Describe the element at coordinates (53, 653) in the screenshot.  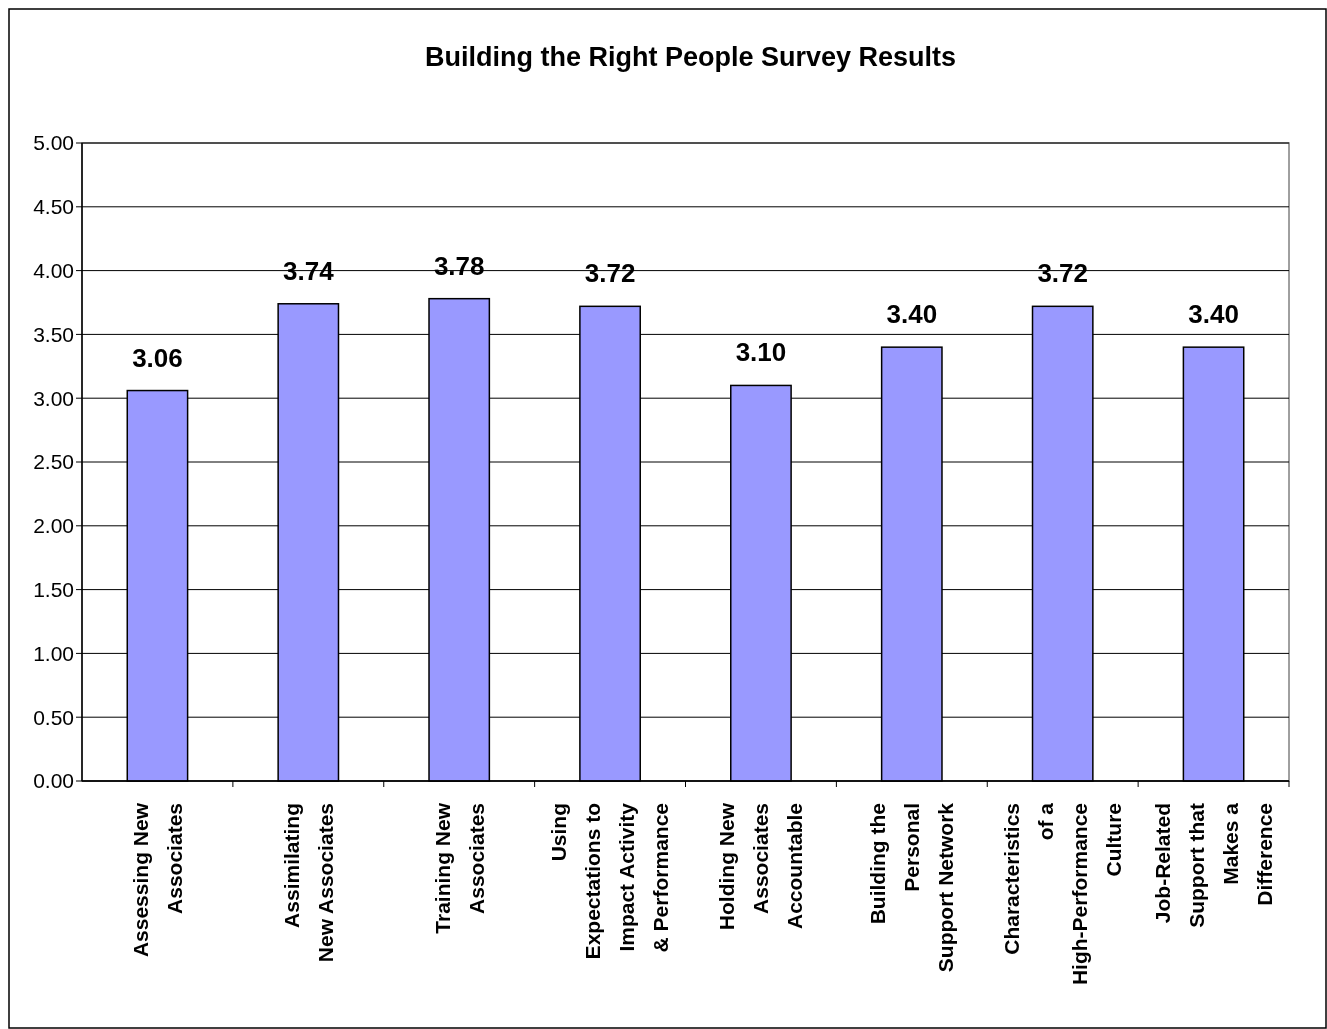
I see `y-tick-label: 1.00` at that location.